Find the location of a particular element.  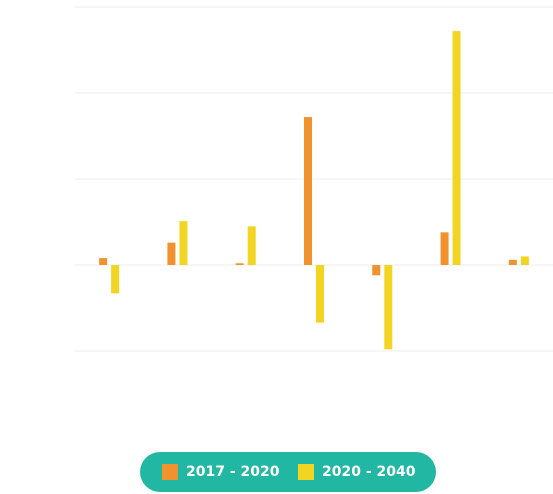

legend-label: 2017 - 2020 is located at coordinates (233, 472).